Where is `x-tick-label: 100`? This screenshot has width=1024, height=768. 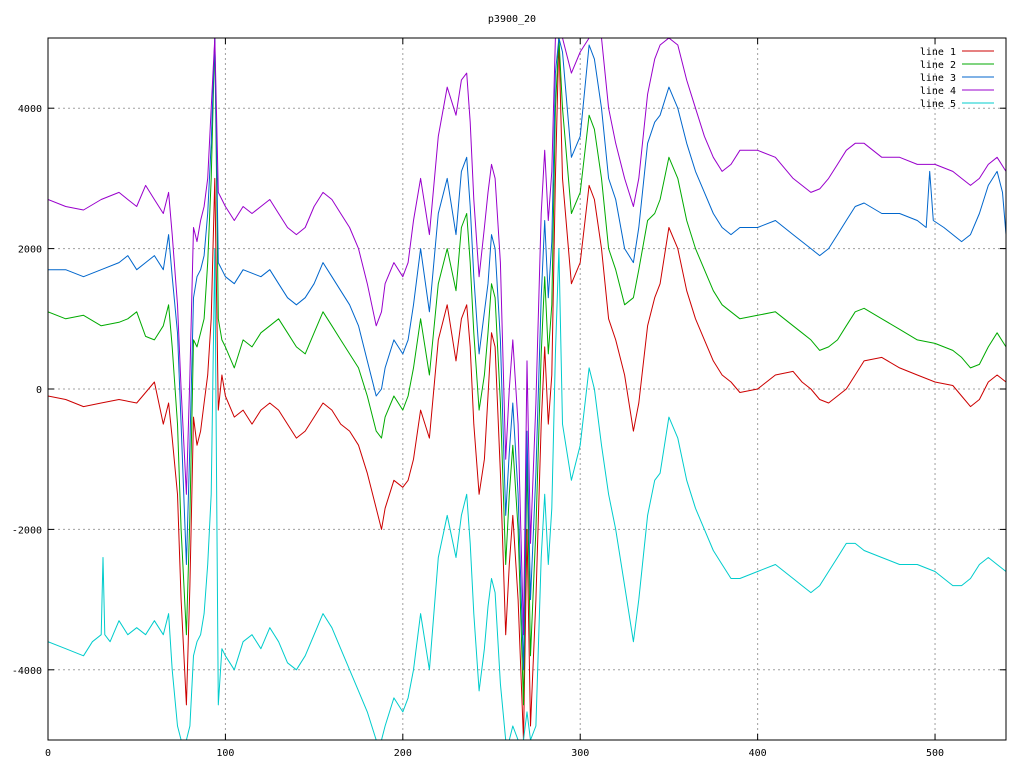 x-tick-label: 100 is located at coordinates (225, 753).